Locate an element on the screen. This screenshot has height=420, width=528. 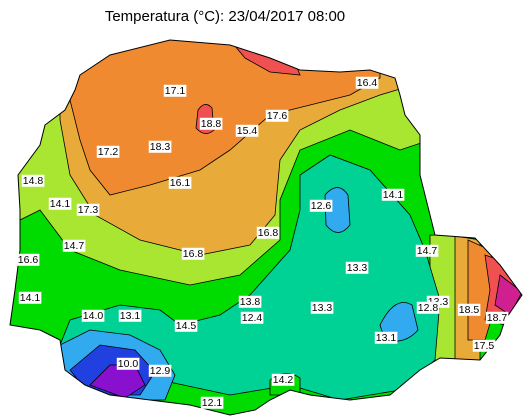
isotherm-label: 12.9 is located at coordinates (160, 371).